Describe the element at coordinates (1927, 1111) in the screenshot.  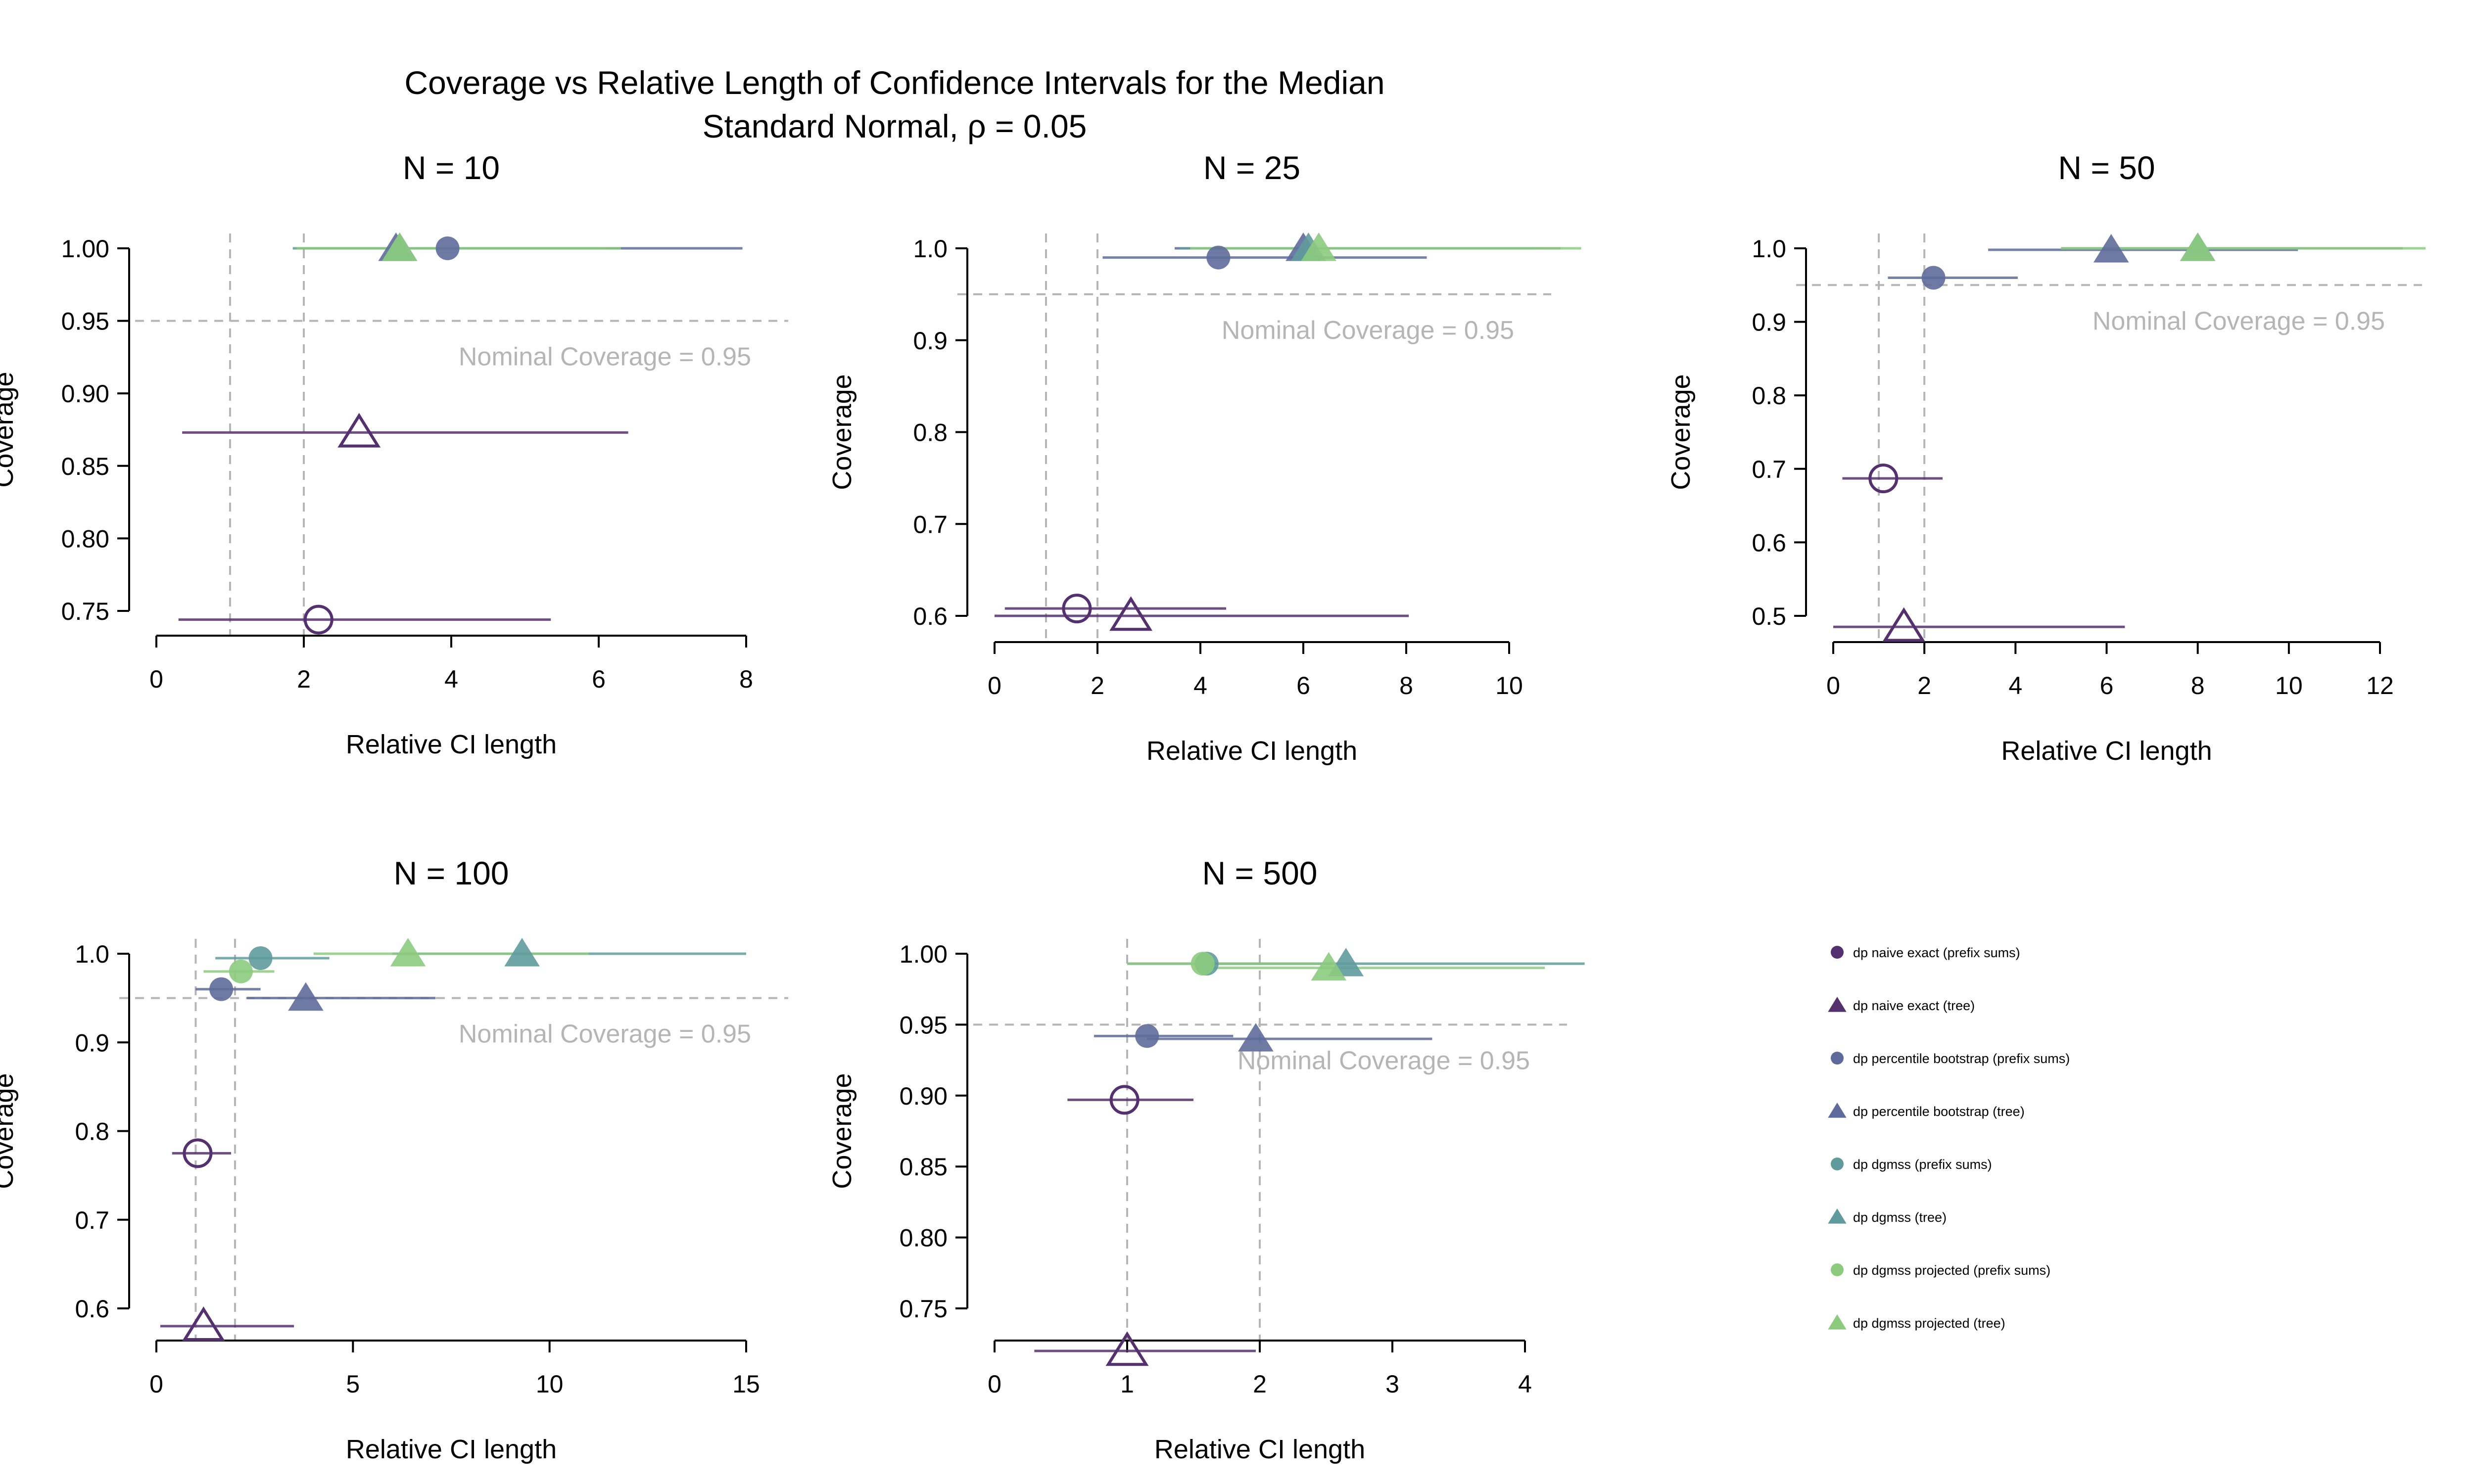
I see `legend-item: dp percentile bootstrap (tree)` at that location.